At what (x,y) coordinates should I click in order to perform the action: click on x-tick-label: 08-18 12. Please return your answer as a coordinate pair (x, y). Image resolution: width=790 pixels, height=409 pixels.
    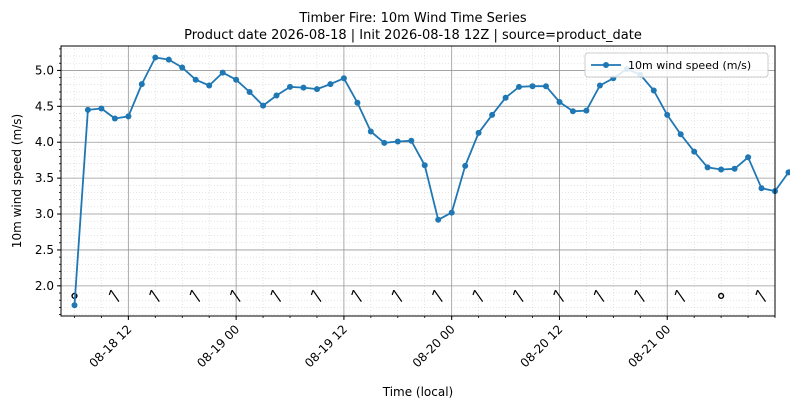
    Looking at the image, I should click on (110, 346).